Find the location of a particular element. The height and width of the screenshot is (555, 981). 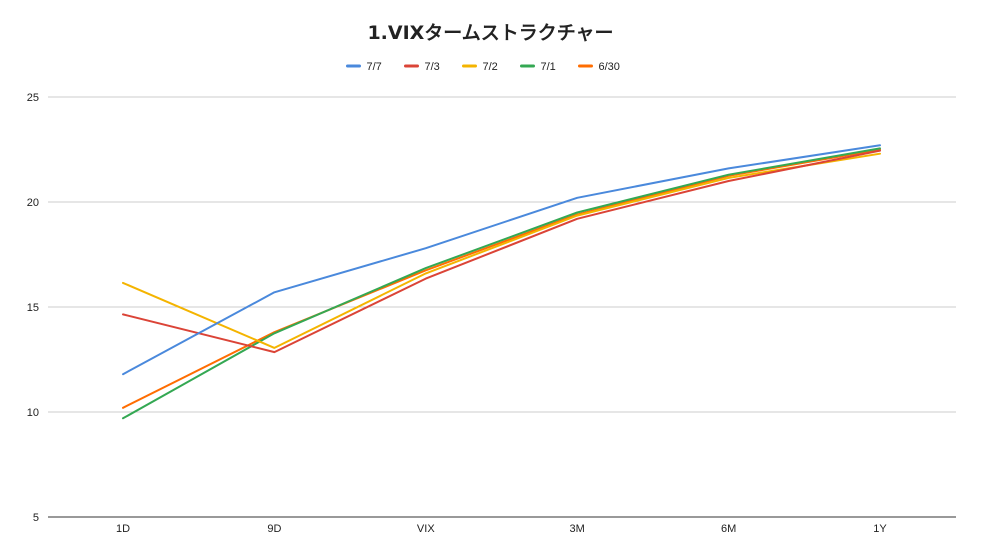

legend-item-label: 7/1 is located at coordinates (548, 67).